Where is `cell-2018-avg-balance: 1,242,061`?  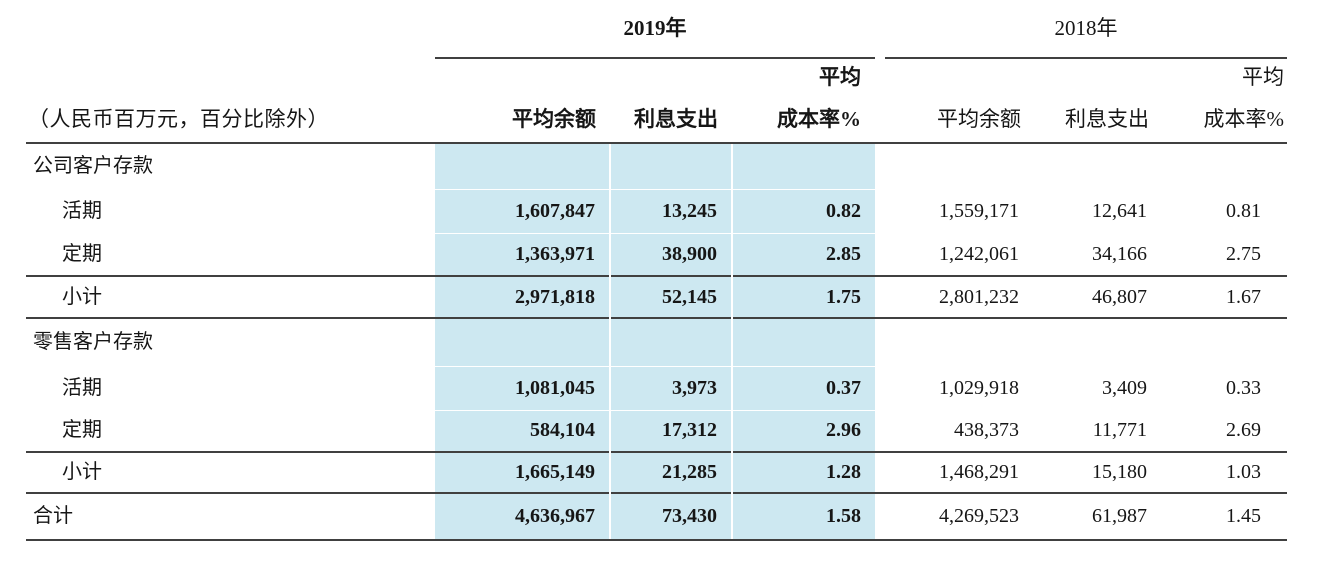 cell-2018-avg-balance: 1,242,061 is located at coordinates (979, 253).